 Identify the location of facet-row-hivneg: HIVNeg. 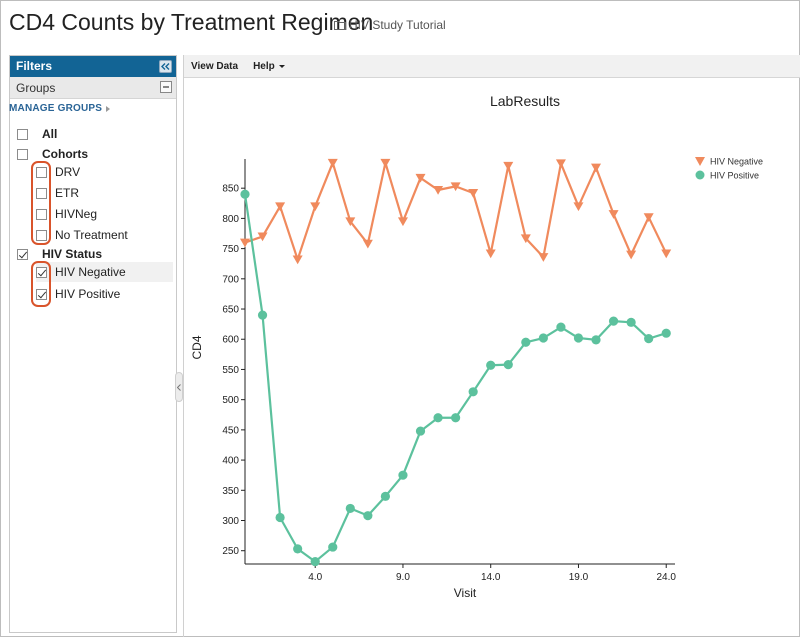
(104, 214).